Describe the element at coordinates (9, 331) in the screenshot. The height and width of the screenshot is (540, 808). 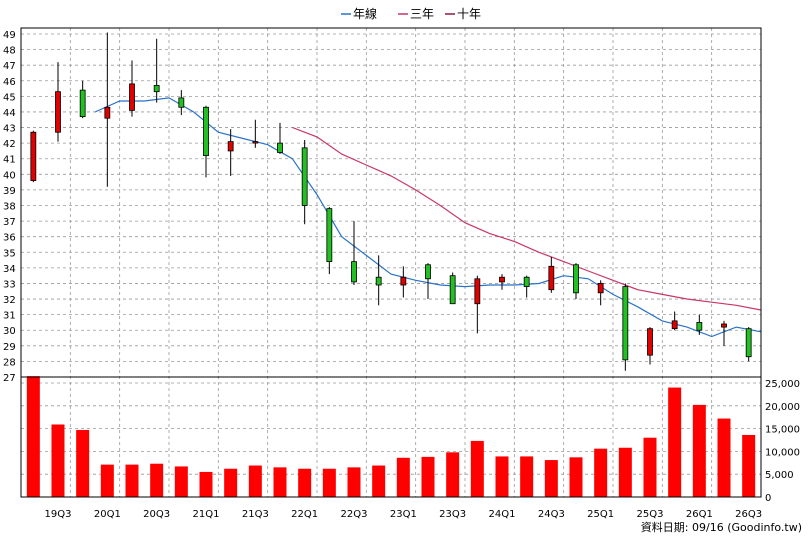
I see `price-tick-label: 30` at that location.